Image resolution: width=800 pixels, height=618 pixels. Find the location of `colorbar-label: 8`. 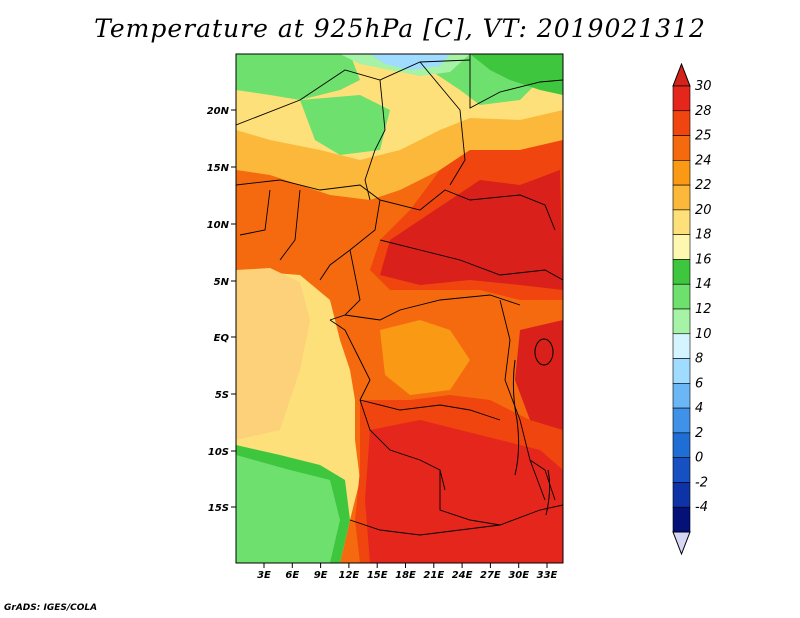

colorbar-label: 8 is located at coordinates (699, 359).